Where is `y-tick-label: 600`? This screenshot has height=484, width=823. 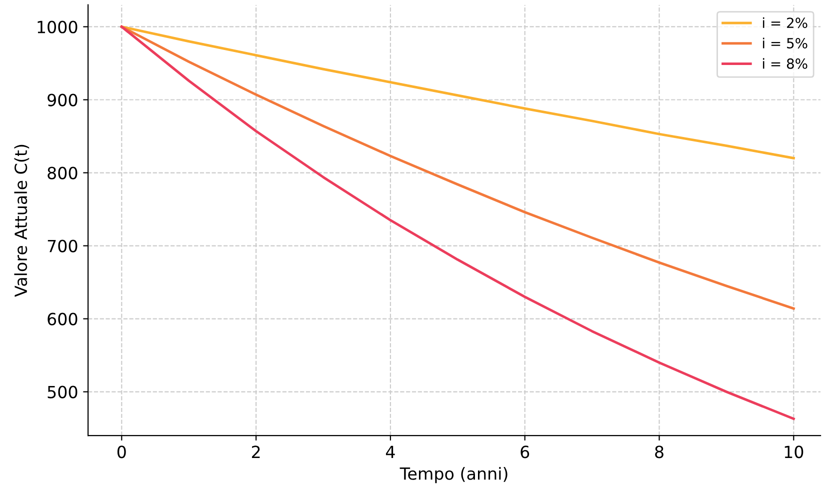 y-tick-label: 600 is located at coordinates (63, 319).